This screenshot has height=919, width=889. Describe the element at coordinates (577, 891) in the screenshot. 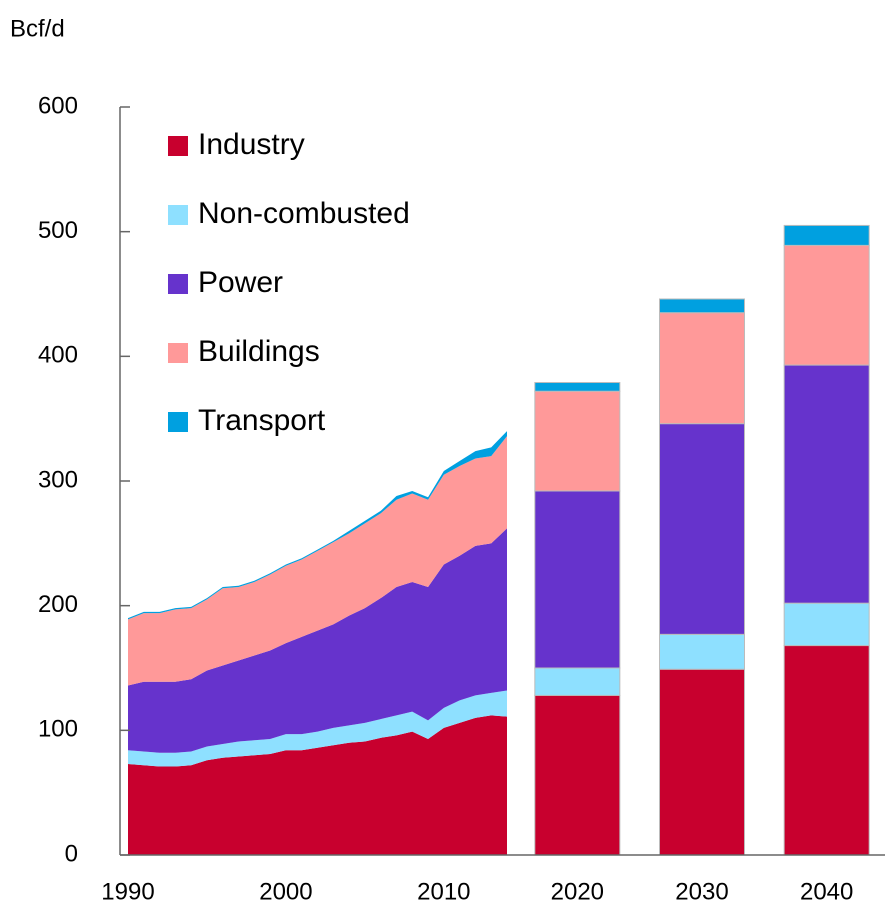

I see `x-tick-label: 2020` at that location.